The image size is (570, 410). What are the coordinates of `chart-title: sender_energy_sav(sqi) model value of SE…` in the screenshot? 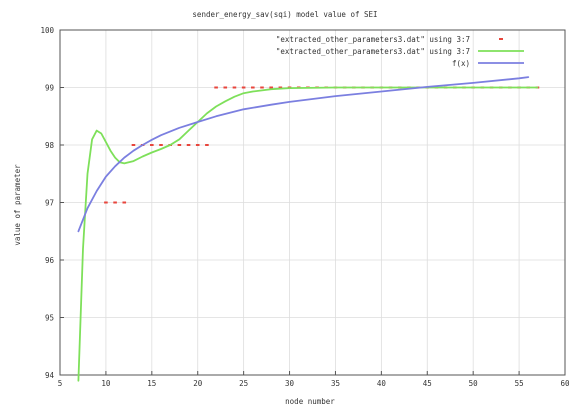 It's located at (284, 14).